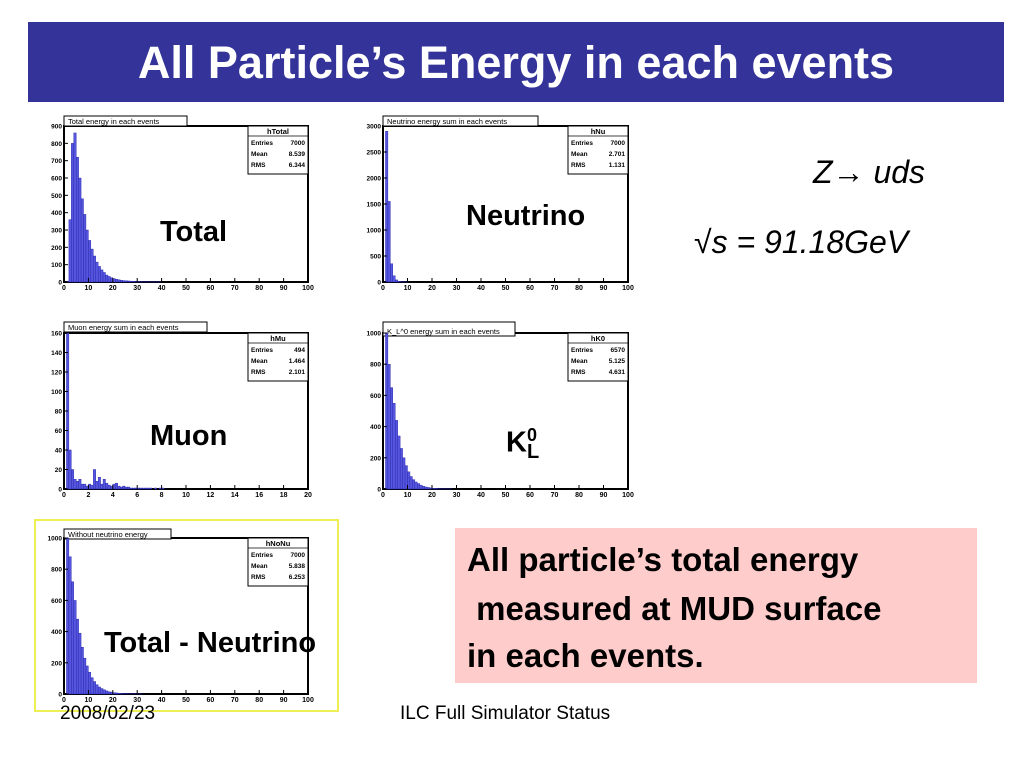 The image size is (1024, 768). What do you see at coordinates (555, 495) in the screenshot?
I see `x-tick-label: 70` at bounding box center [555, 495].